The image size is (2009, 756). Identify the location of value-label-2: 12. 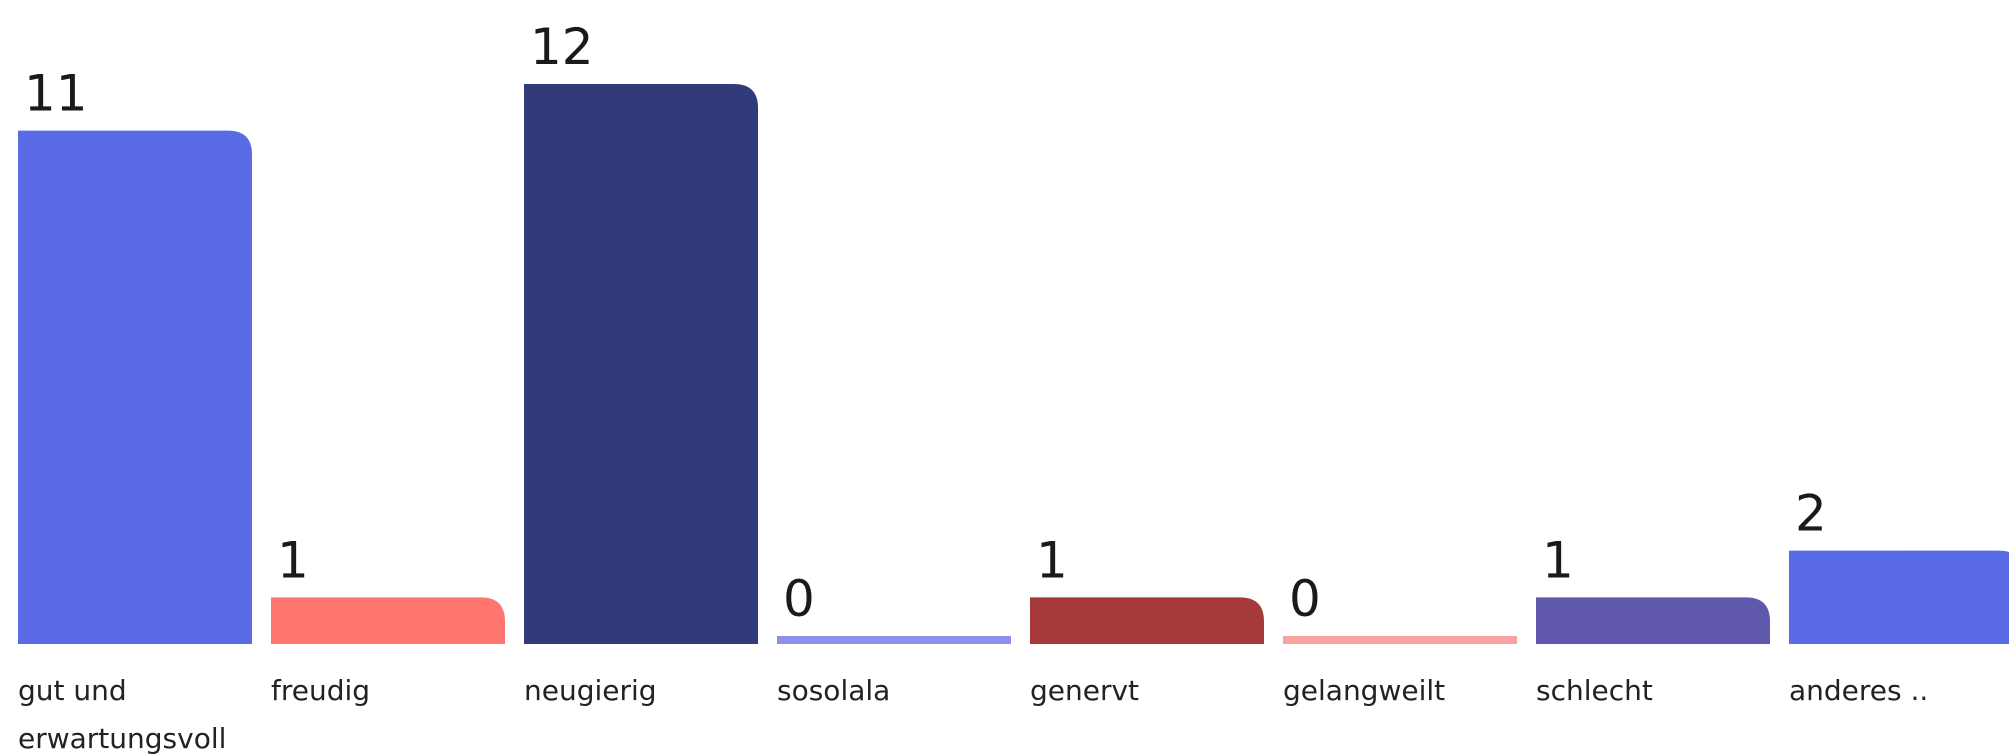
(562, 47).